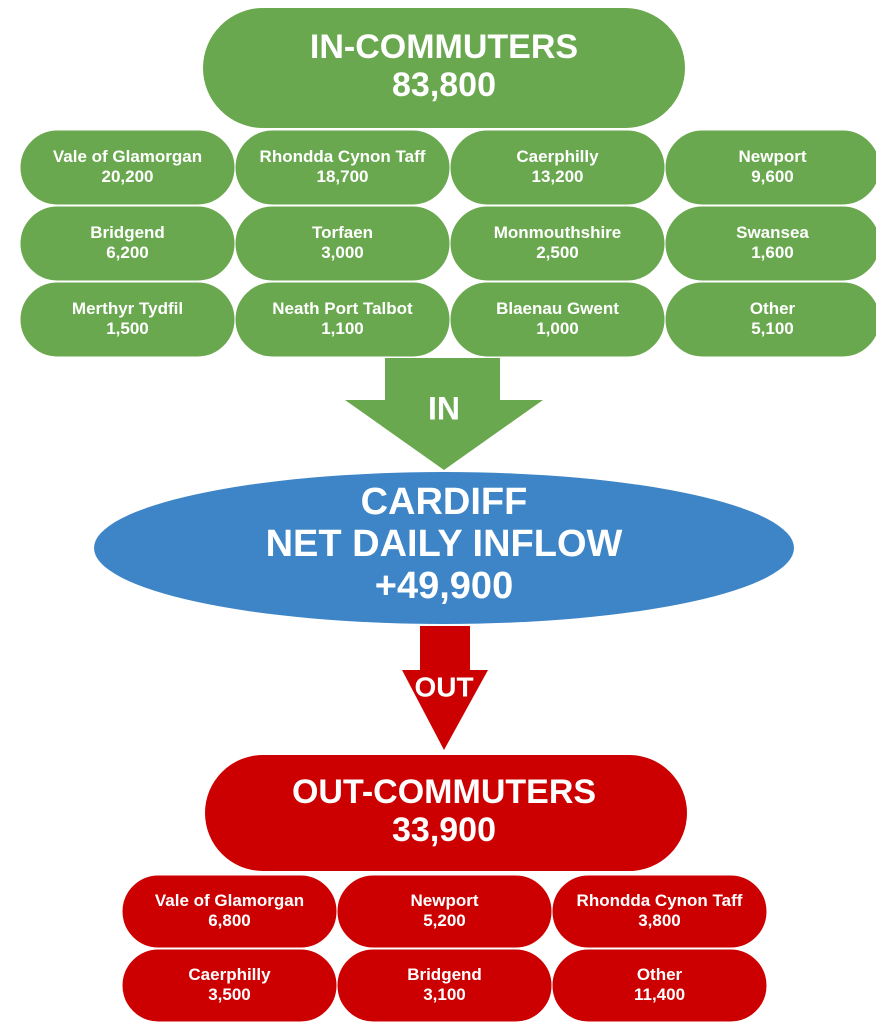 This screenshot has width=876, height=1023. What do you see at coordinates (444, 85) in the screenshot?
I see `in-commuters-total: 83,800` at bounding box center [444, 85].